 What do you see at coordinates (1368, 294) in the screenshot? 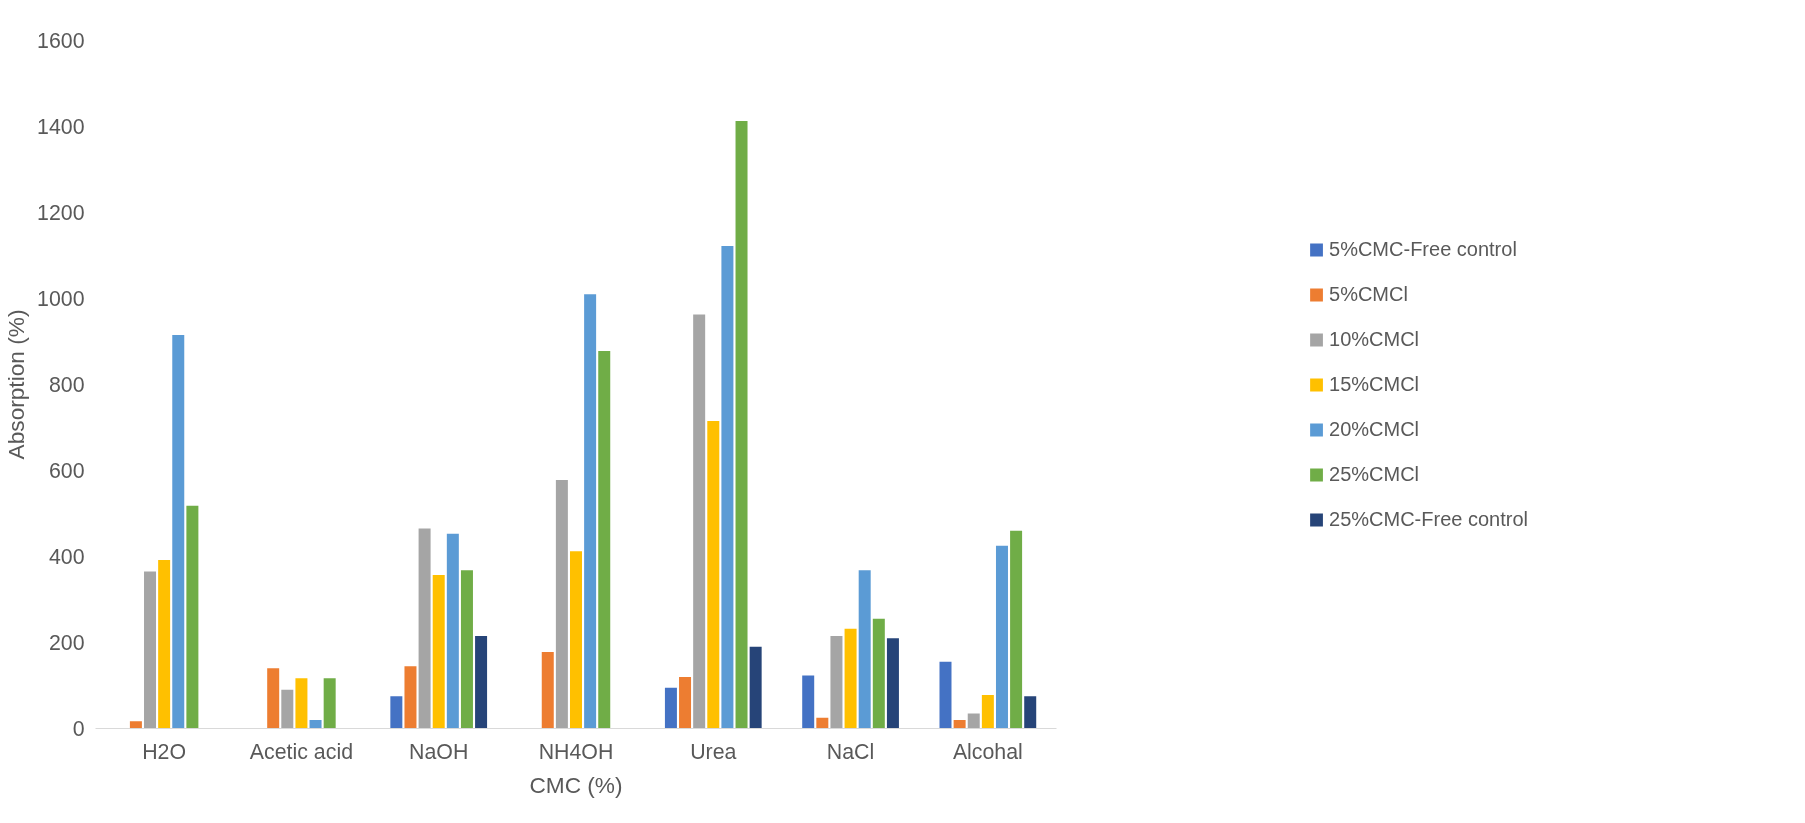
I see `legend-label: 5%CMCl` at bounding box center [1368, 294].